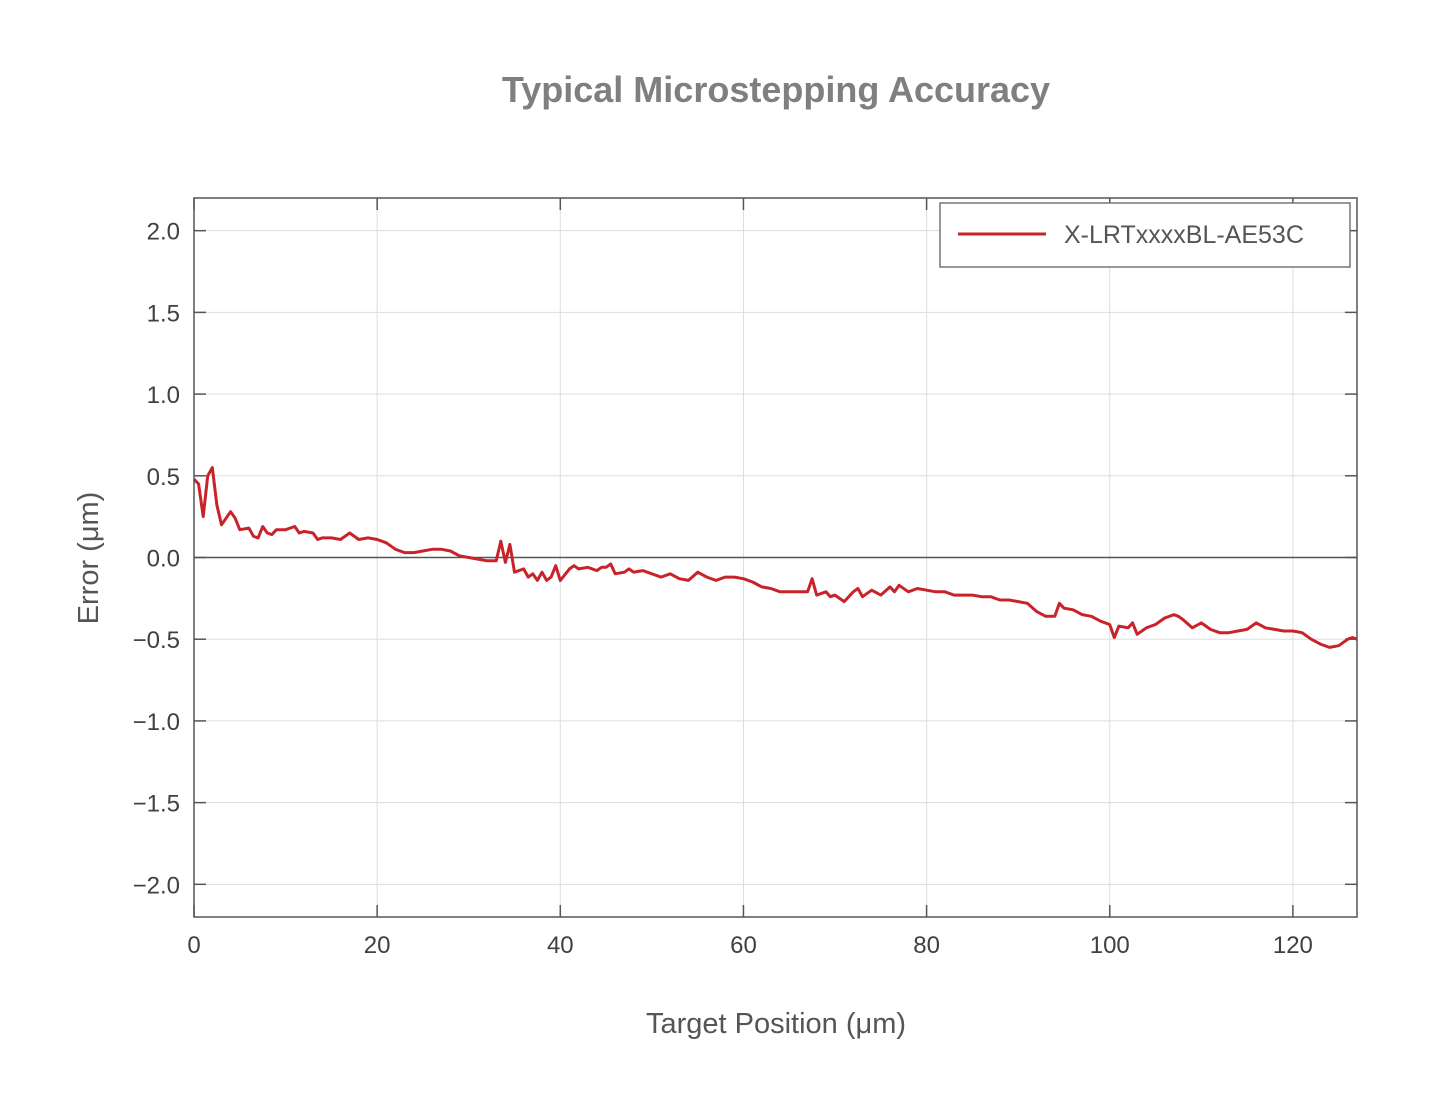 Image resolution: width=1431 pixels, height=1115 pixels. I want to click on legend: X-LRTxxxxBL-AE53C, so click(1145, 235).